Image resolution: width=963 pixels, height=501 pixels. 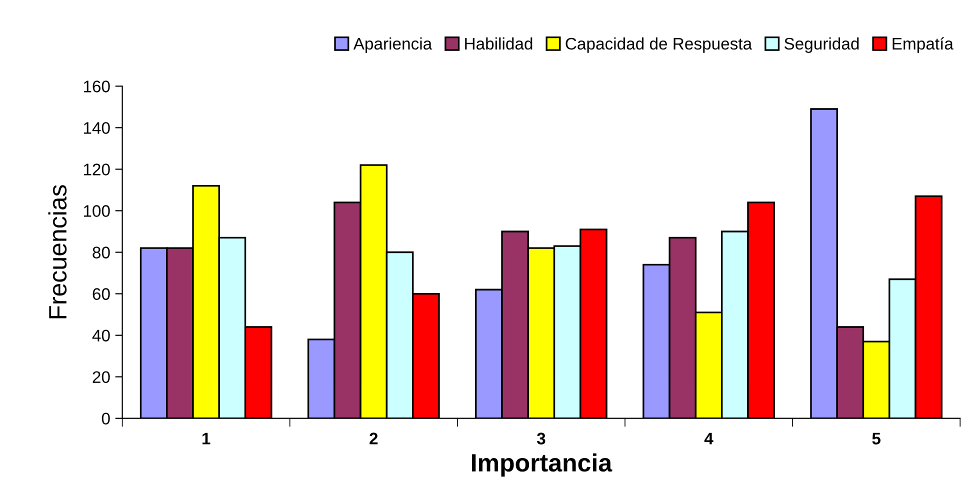 I want to click on x-tick-label: 2, so click(x=374, y=438).